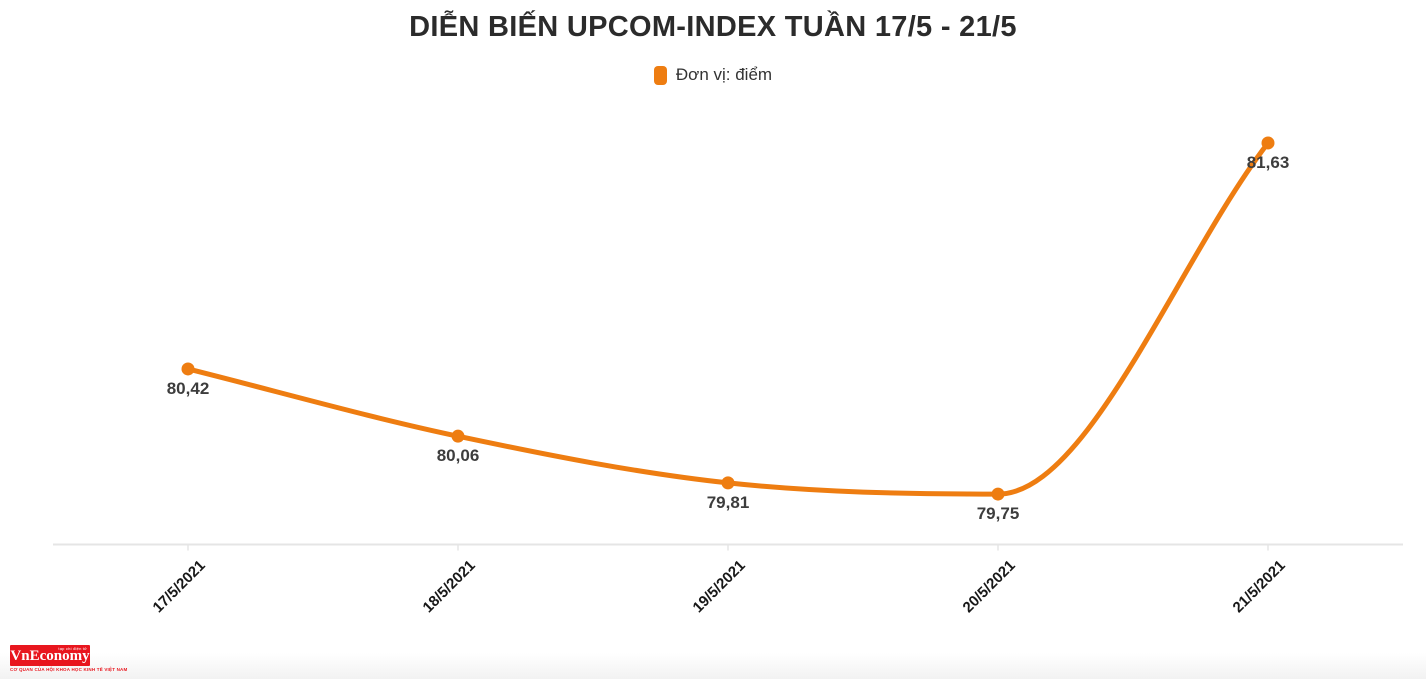 The height and width of the screenshot is (679, 1426). I want to click on data-point-label: 79,75, so click(998, 514).